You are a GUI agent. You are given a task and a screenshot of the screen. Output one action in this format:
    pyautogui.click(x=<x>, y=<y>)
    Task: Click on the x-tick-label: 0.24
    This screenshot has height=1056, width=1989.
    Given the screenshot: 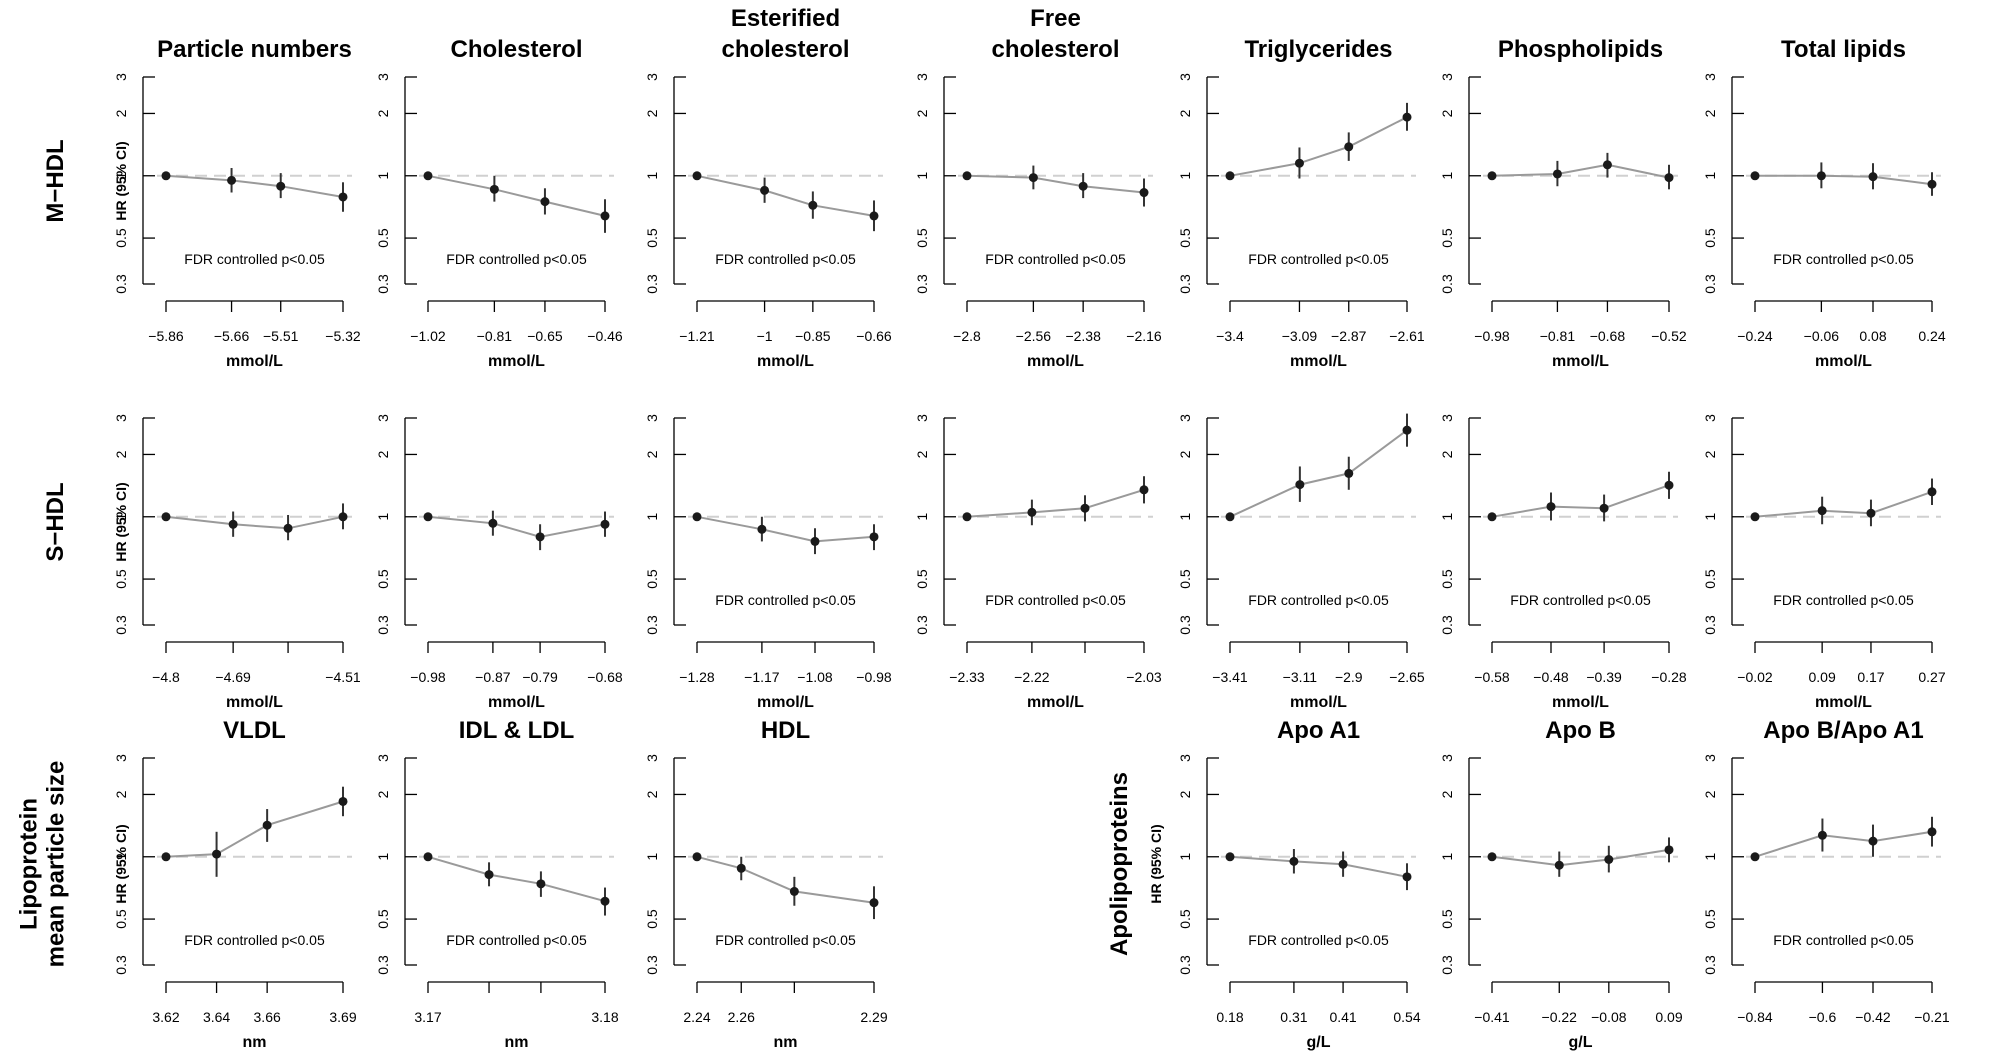 What is the action you would take?
    pyautogui.click(x=1931, y=336)
    